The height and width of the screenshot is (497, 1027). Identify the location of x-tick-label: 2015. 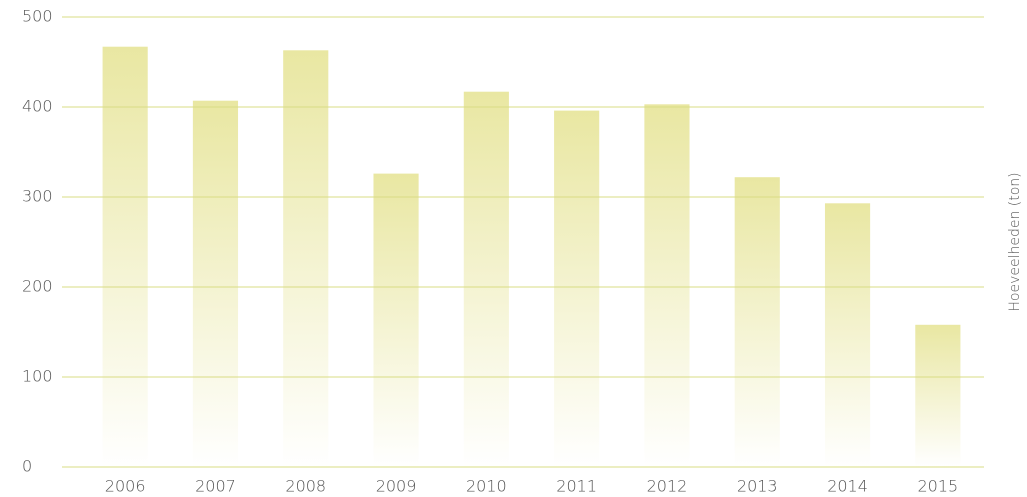
(937, 486).